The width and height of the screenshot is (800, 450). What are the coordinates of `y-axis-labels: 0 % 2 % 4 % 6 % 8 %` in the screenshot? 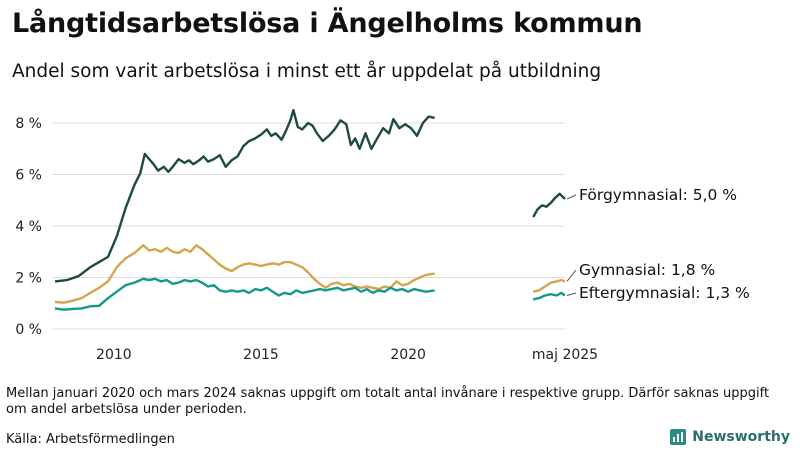 It's located at (28, 227).